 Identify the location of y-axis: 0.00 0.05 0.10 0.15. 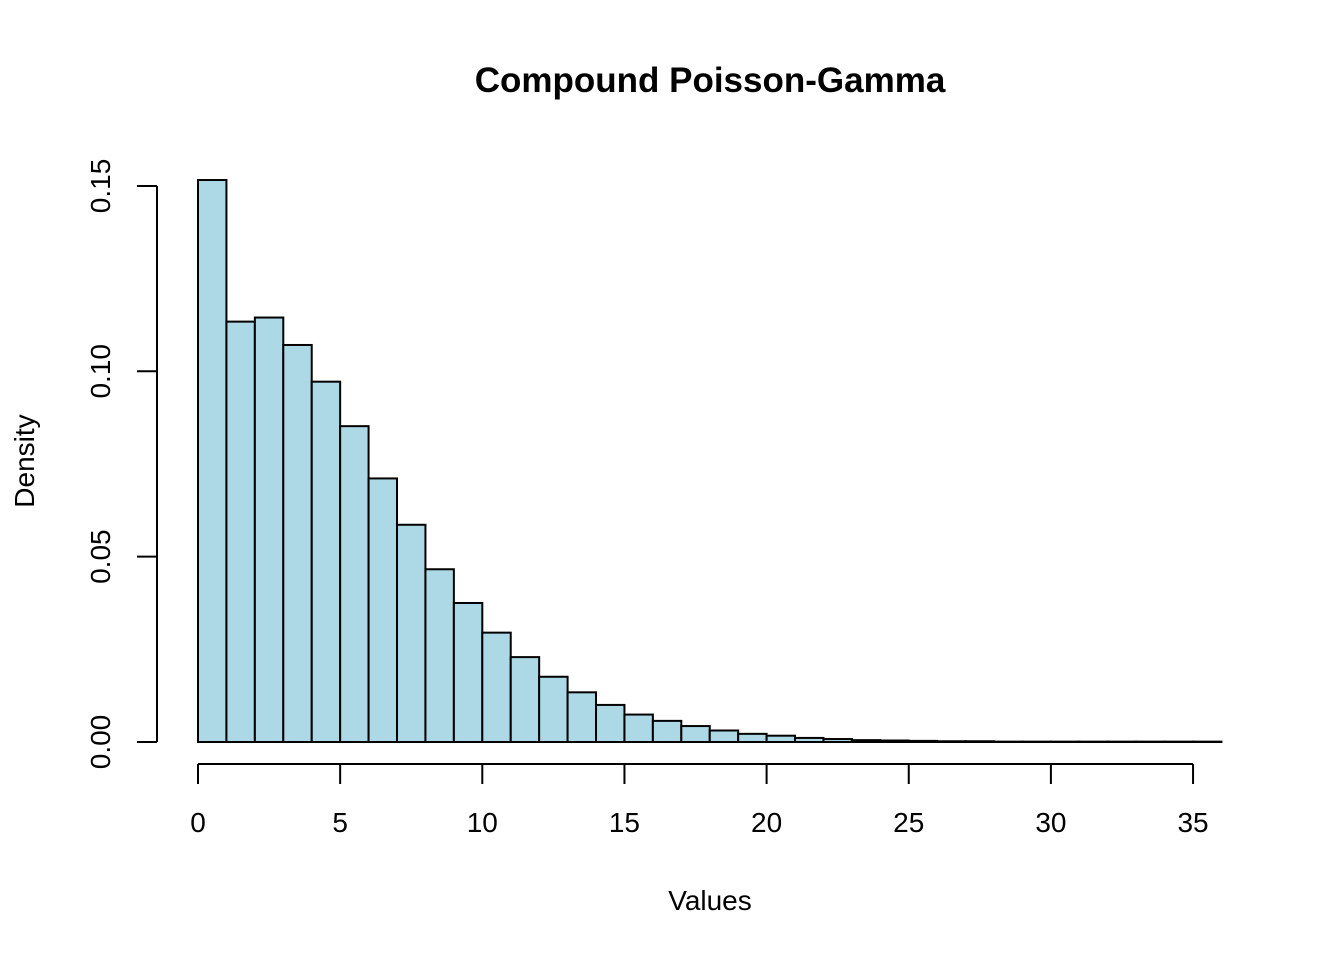
(121, 464).